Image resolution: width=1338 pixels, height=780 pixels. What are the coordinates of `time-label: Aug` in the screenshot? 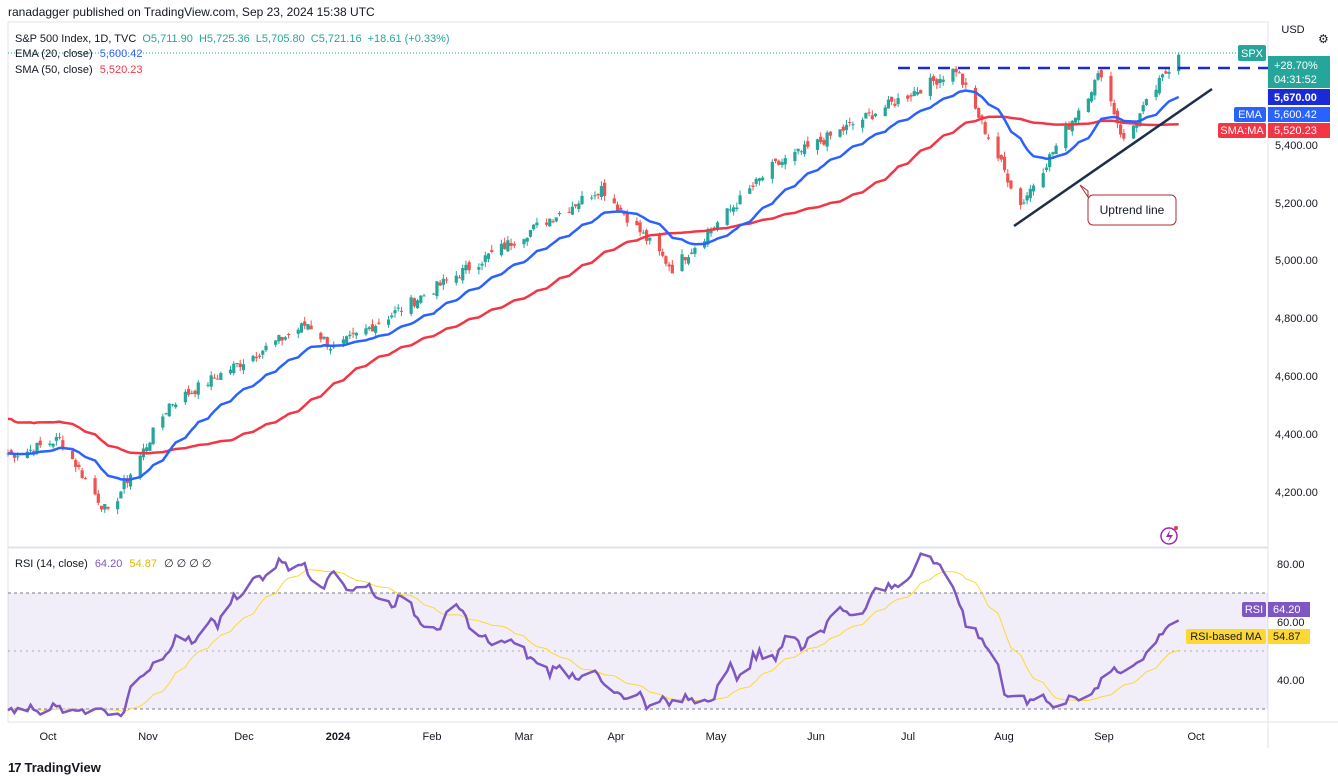 It's located at (1004, 737).